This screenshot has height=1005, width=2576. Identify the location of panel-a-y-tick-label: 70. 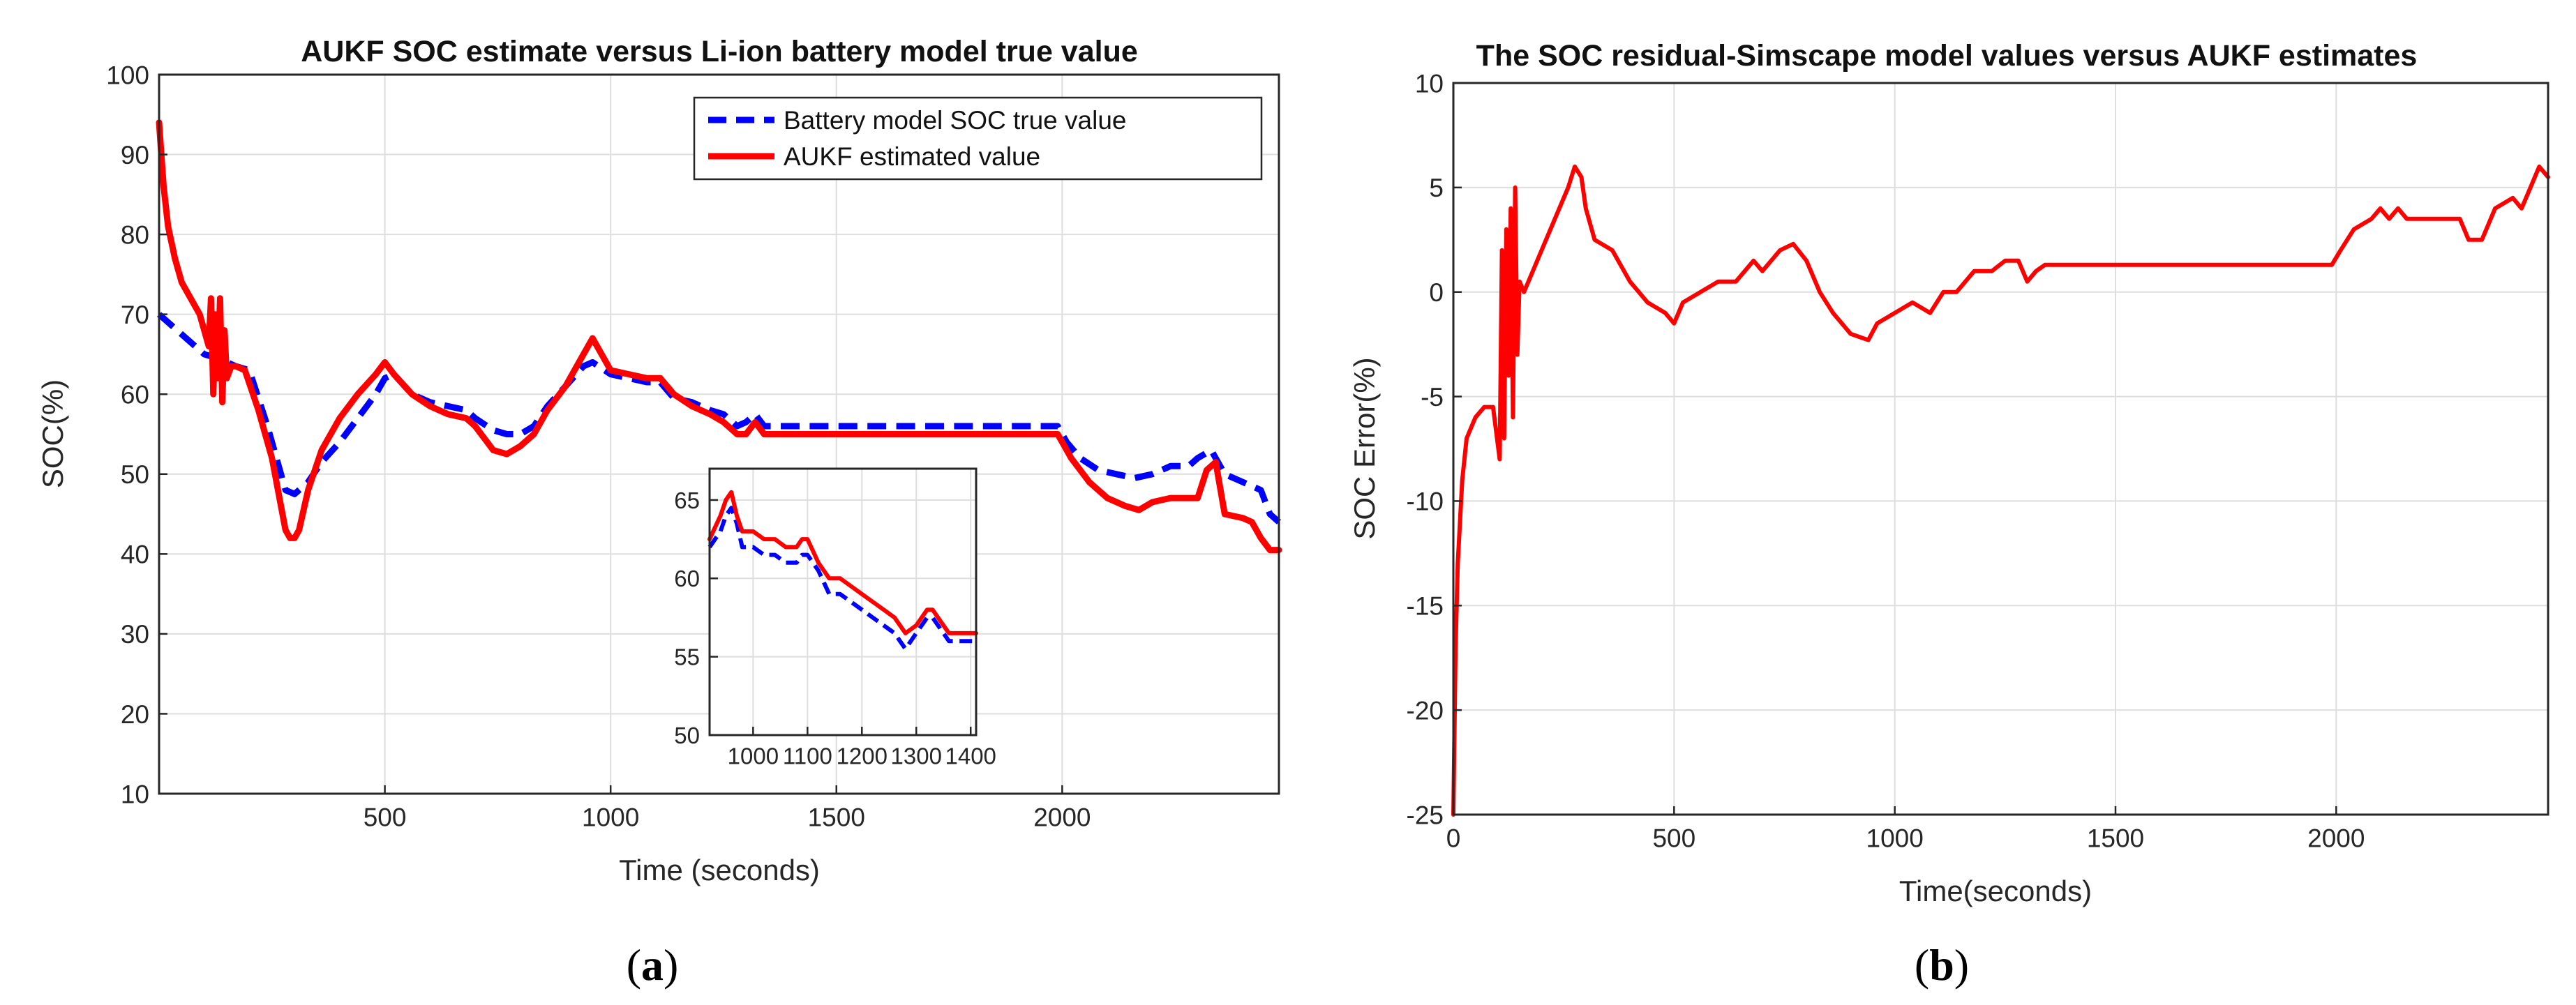
(135, 315).